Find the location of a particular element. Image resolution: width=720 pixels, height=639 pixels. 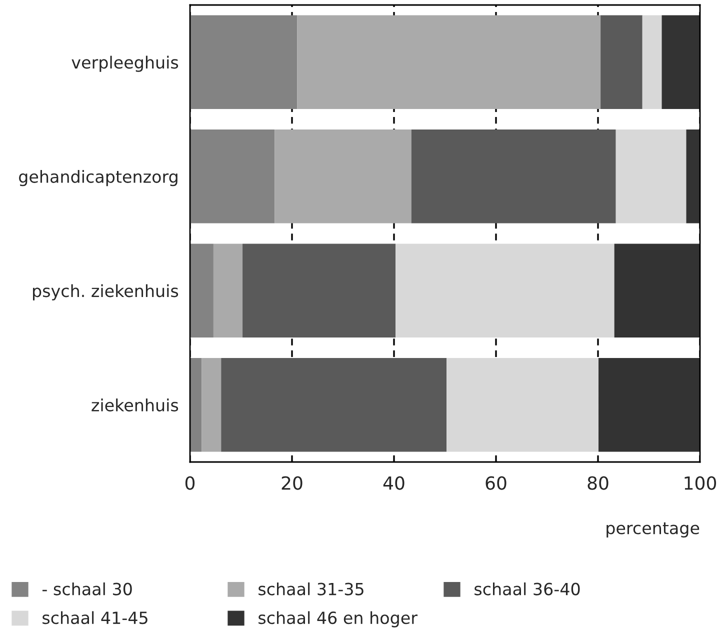

y-tick-label: gehandicaptenzorg is located at coordinates (98, 178).